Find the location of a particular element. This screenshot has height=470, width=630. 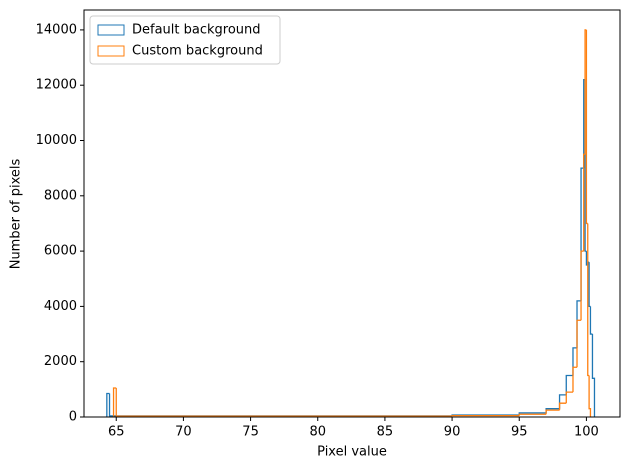

x-tick-label: 65 is located at coordinates (116, 432).